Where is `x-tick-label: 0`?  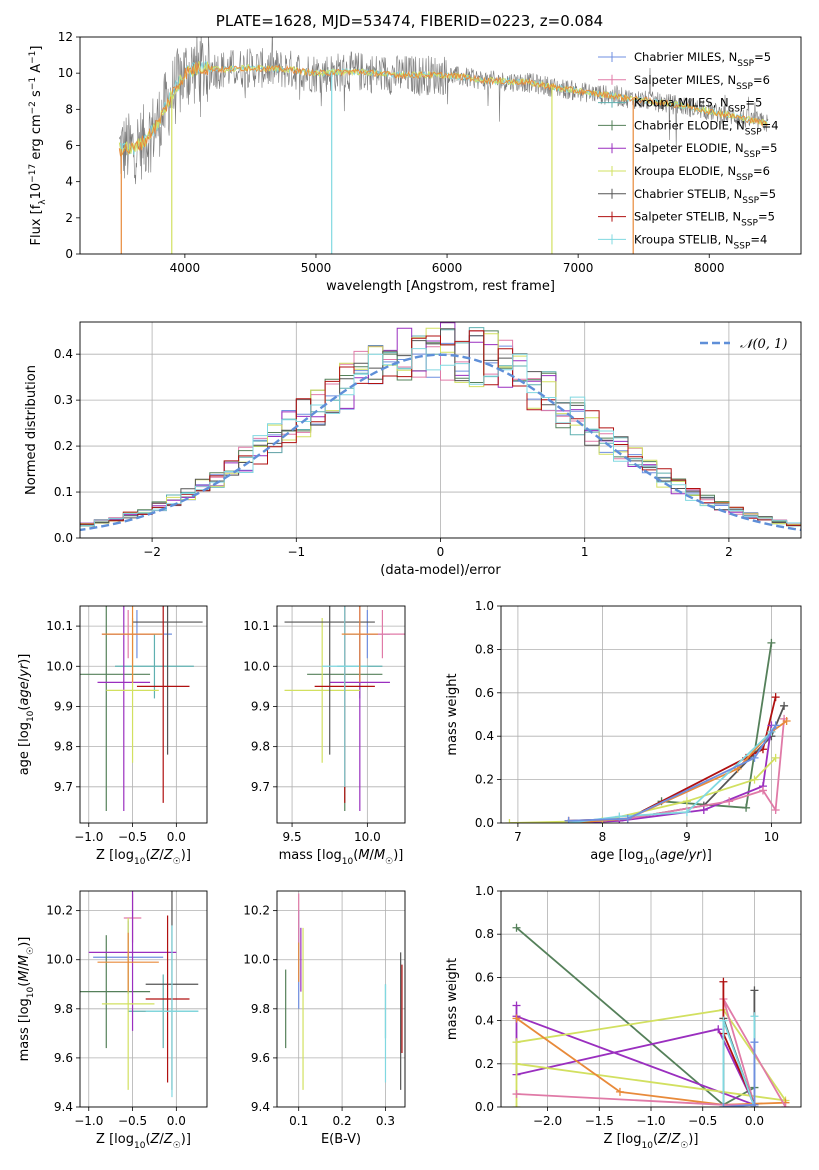
x-tick-label: 0 is located at coordinates (441, 552).